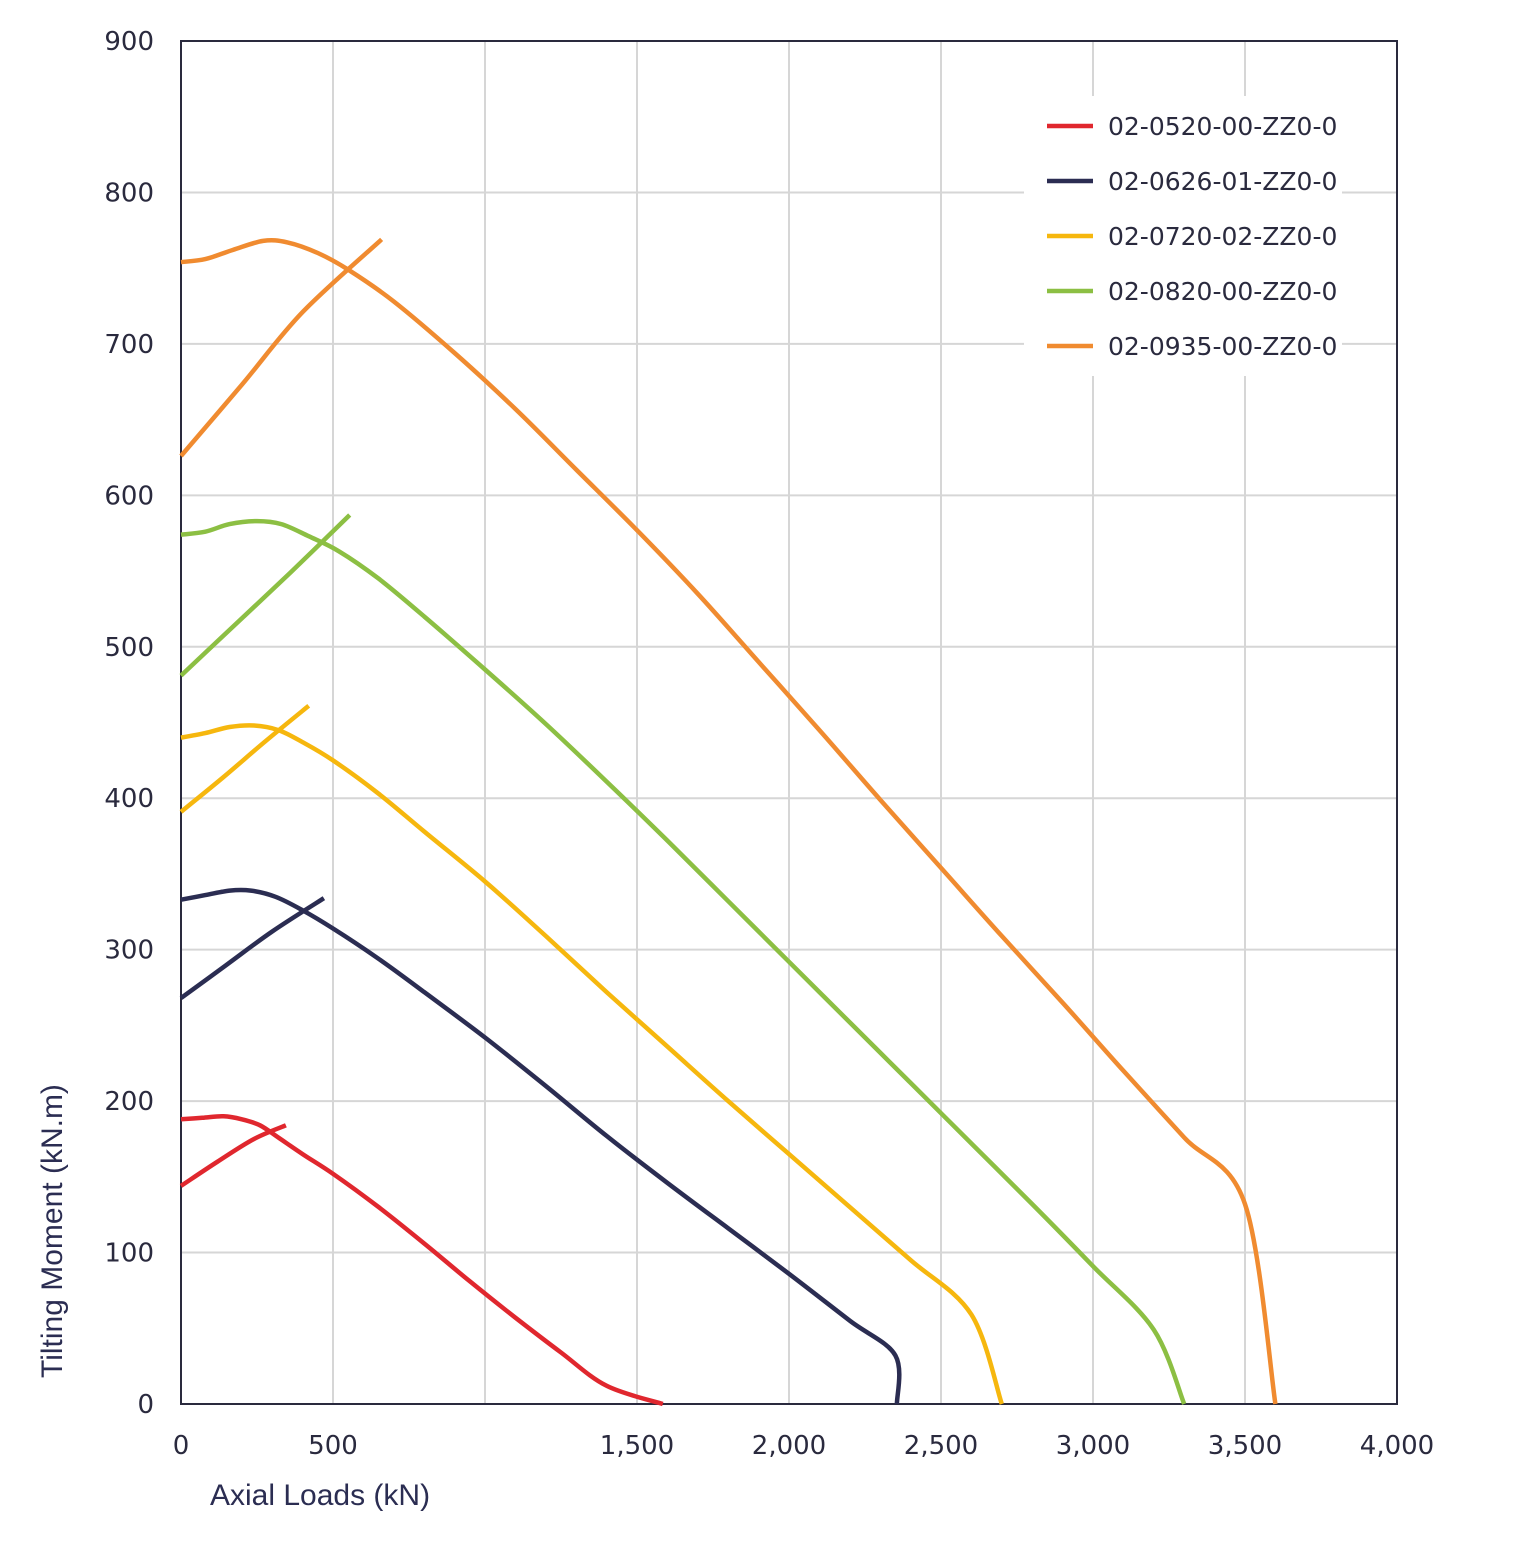 The height and width of the screenshot is (1559, 1518). Describe the element at coordinates (129, 345) in the screenshot. I see `y-tick-label: 700` at that location.